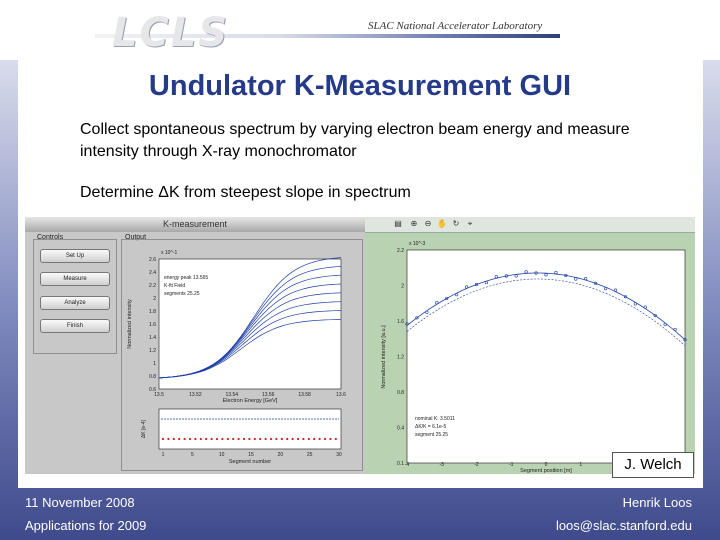  I want to click on spectrum-ytick: 0.6, so click(152, 390).